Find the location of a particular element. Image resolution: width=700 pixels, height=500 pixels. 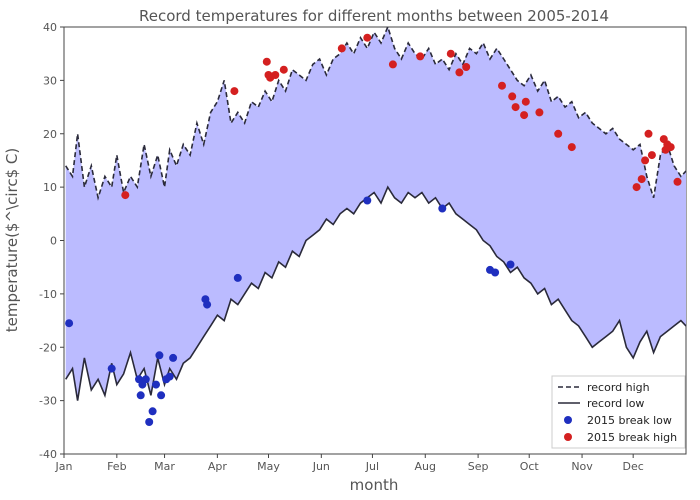

y-tick-label: 30 is located at coordinates (50, 80).